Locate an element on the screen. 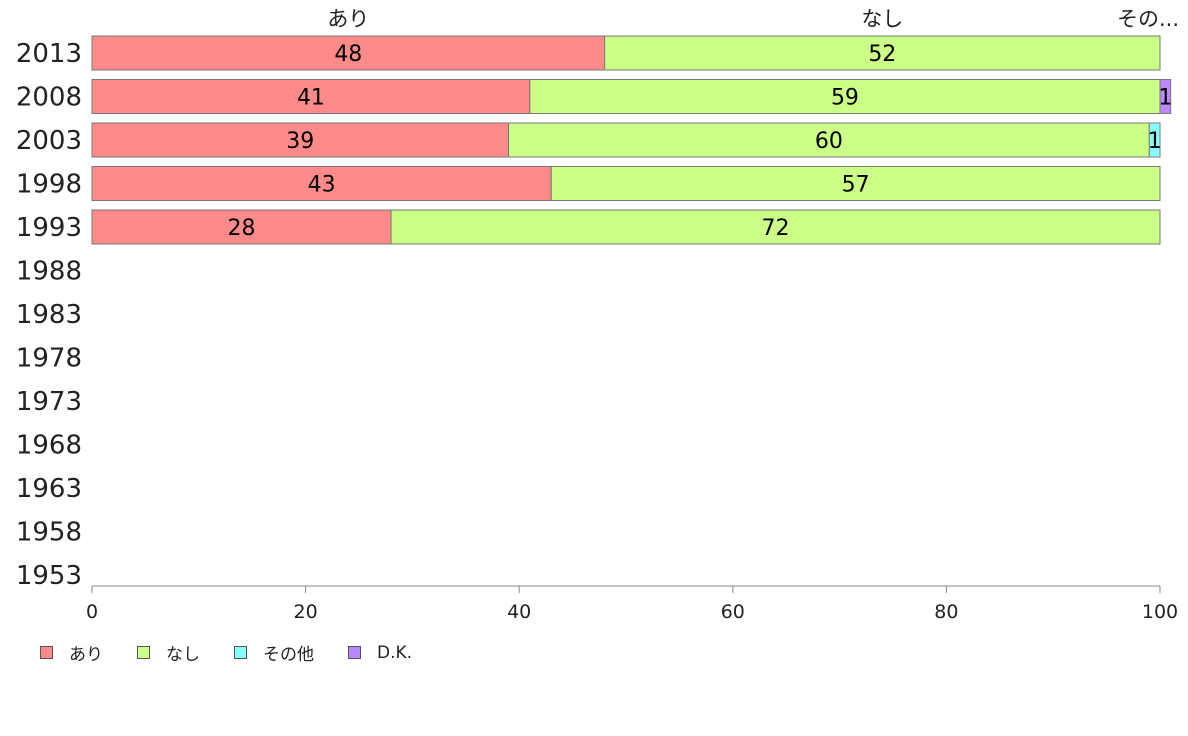  data-label-2013-series-0: 48 is located at coordinates (348, 54).